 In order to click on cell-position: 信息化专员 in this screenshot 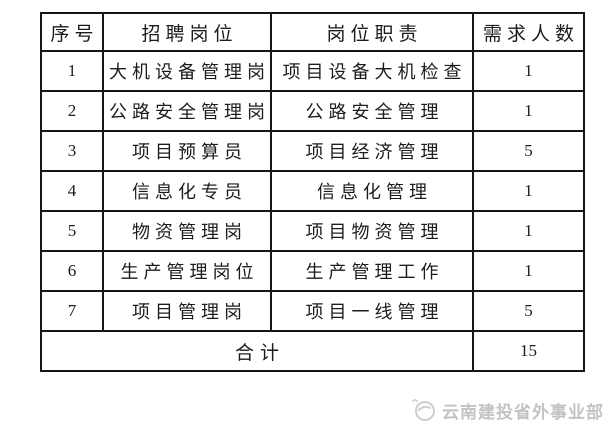, I will do `click(187, 191)`.